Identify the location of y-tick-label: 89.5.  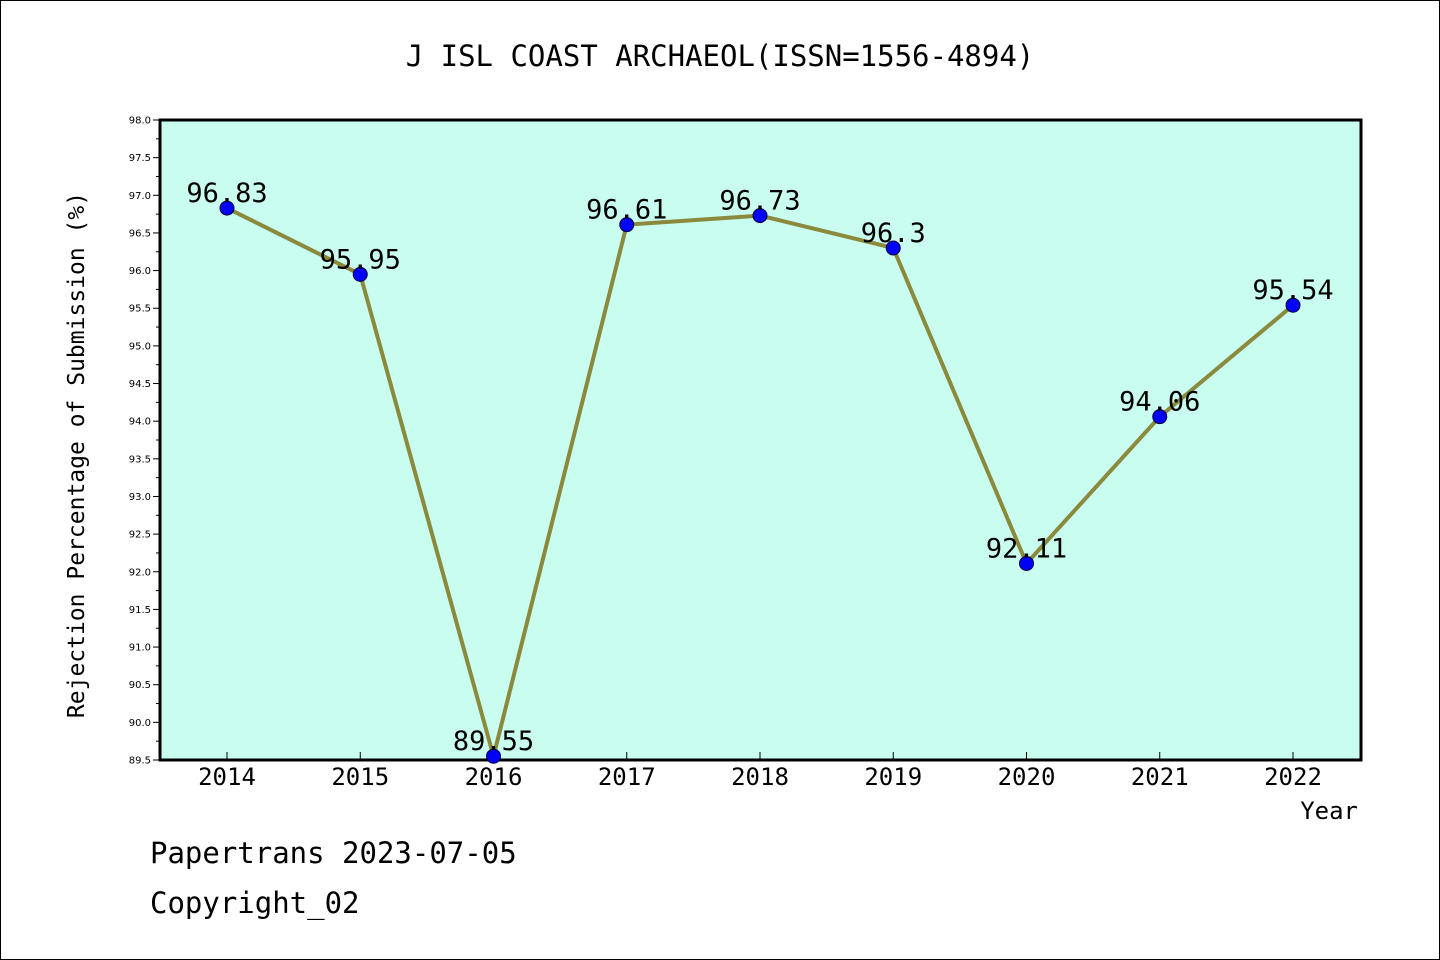
(140, 761).